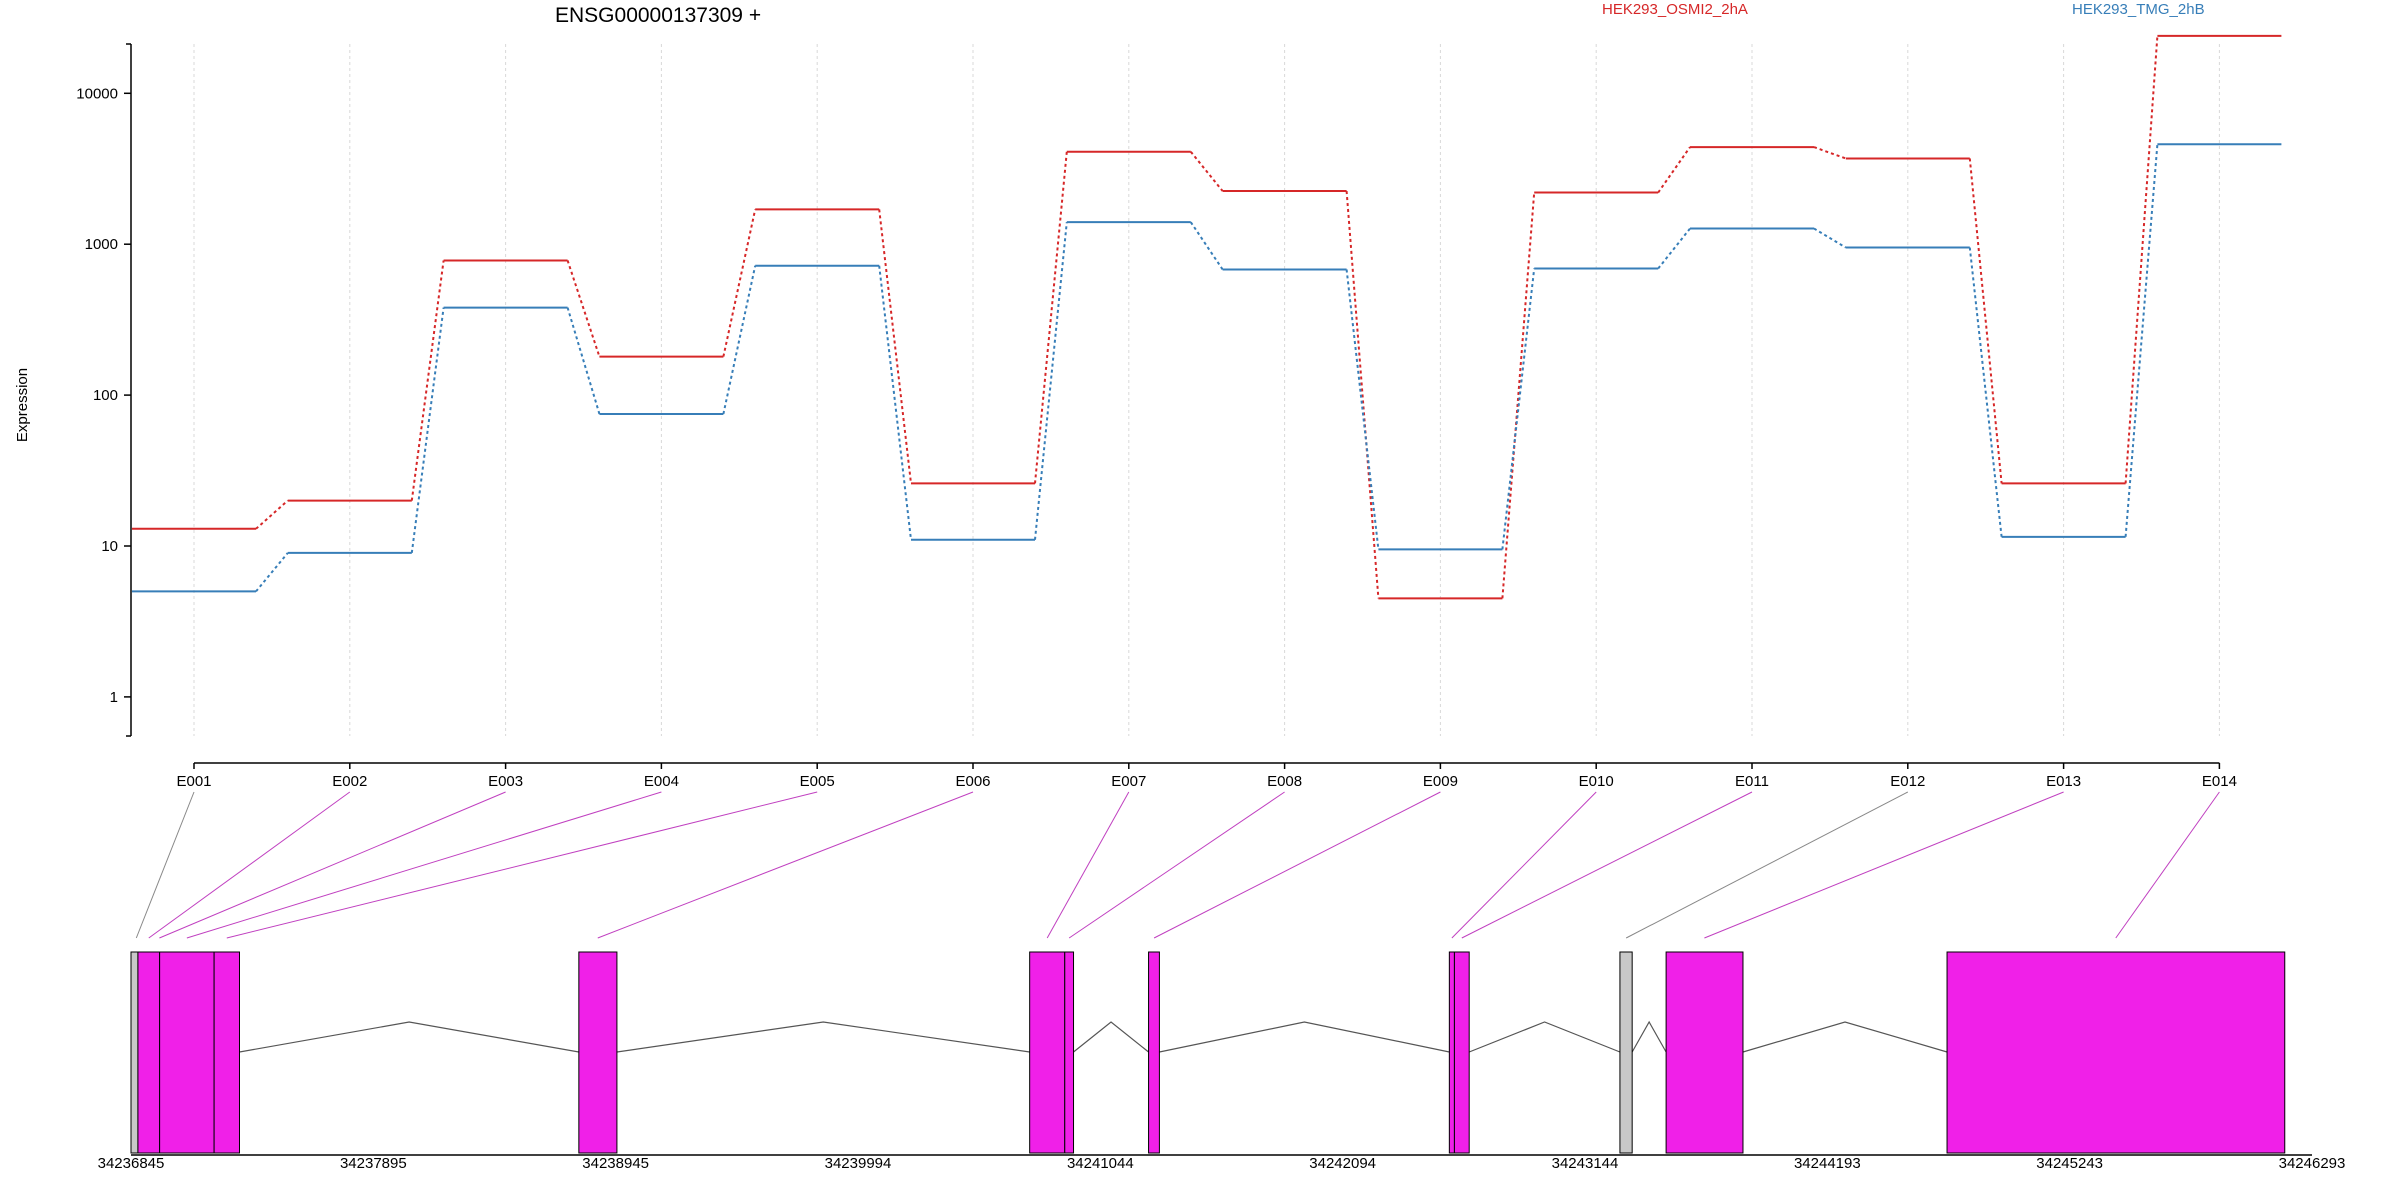 Image resolution: width=2400 pixels, height=1200 pixels. Describe the element at coordinates (2138, 9) in the screenshot. I see `legend-entry-series-2: HEK293_TMG_2hB` at that location.